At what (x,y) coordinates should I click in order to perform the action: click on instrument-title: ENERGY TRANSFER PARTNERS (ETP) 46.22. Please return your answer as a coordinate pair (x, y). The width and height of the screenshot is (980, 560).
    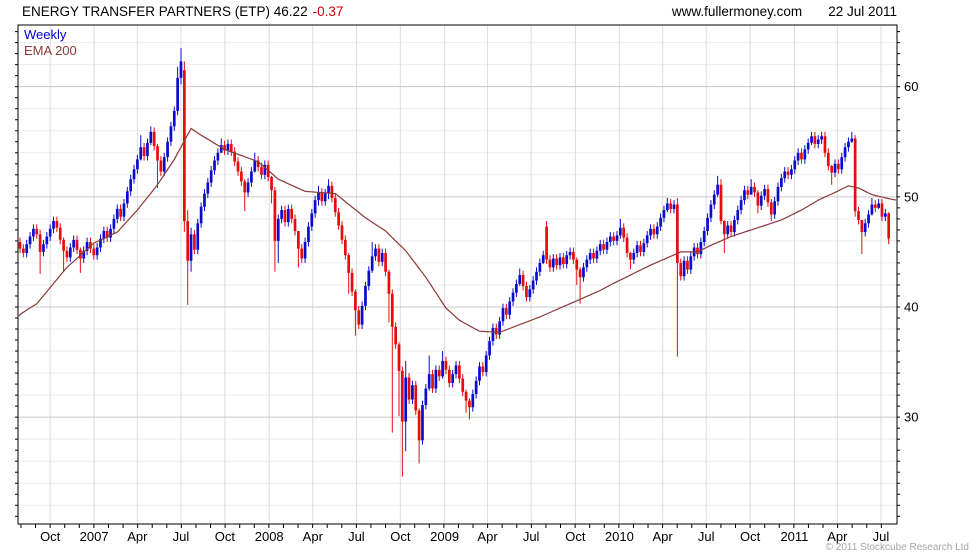
    Looking at the image, I should click on (165, 11).